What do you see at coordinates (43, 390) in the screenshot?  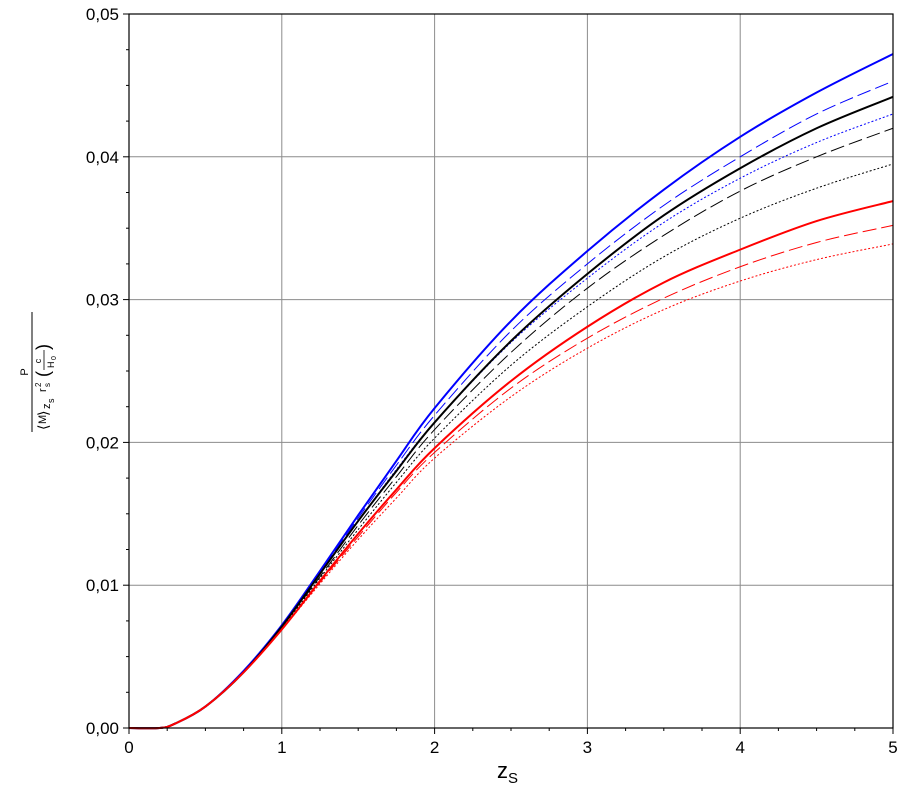 I see `y-axis-title-rs: r` at bounding box center [43, 390].